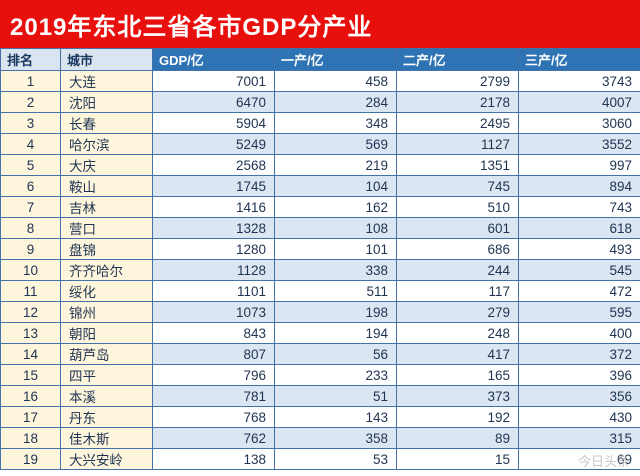 The width and height of the screenshot is (640, 476). I want to click on header-primary: 一产/亿, so click(335, 59).